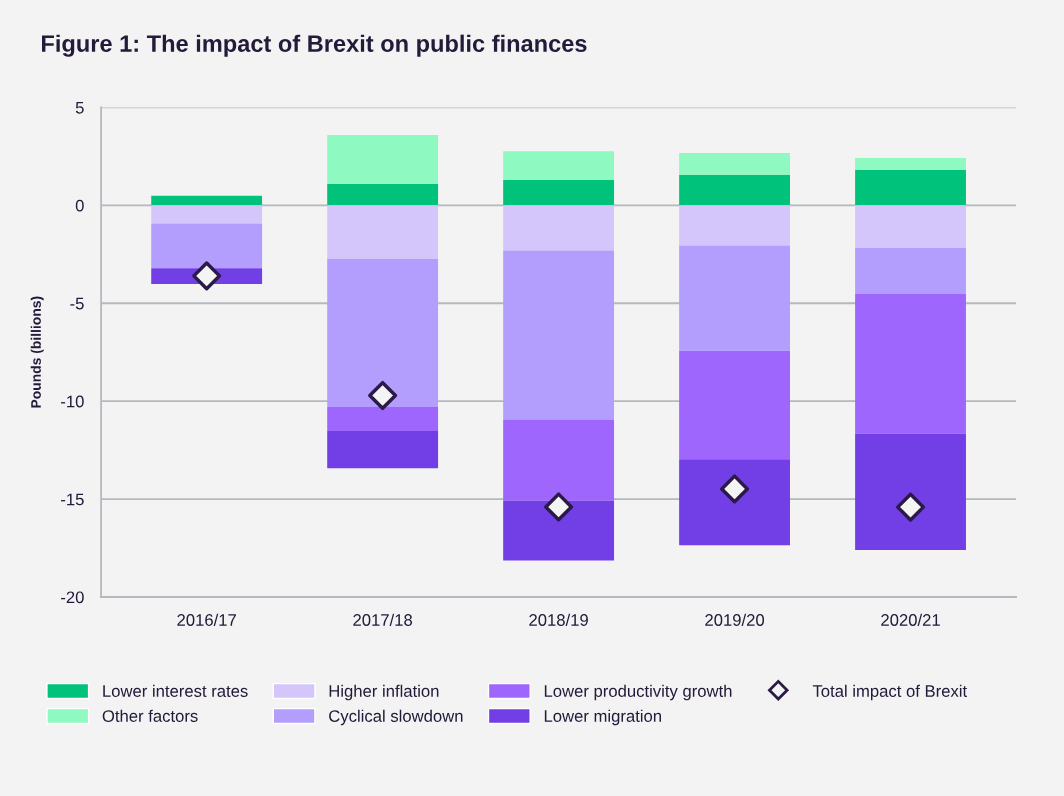 Image resolution: width=1064 pixels, height=796 pixels. Describe the element at coordinates (79, 108) in the screenshot. I see `y-tick-label: 5` at that location.